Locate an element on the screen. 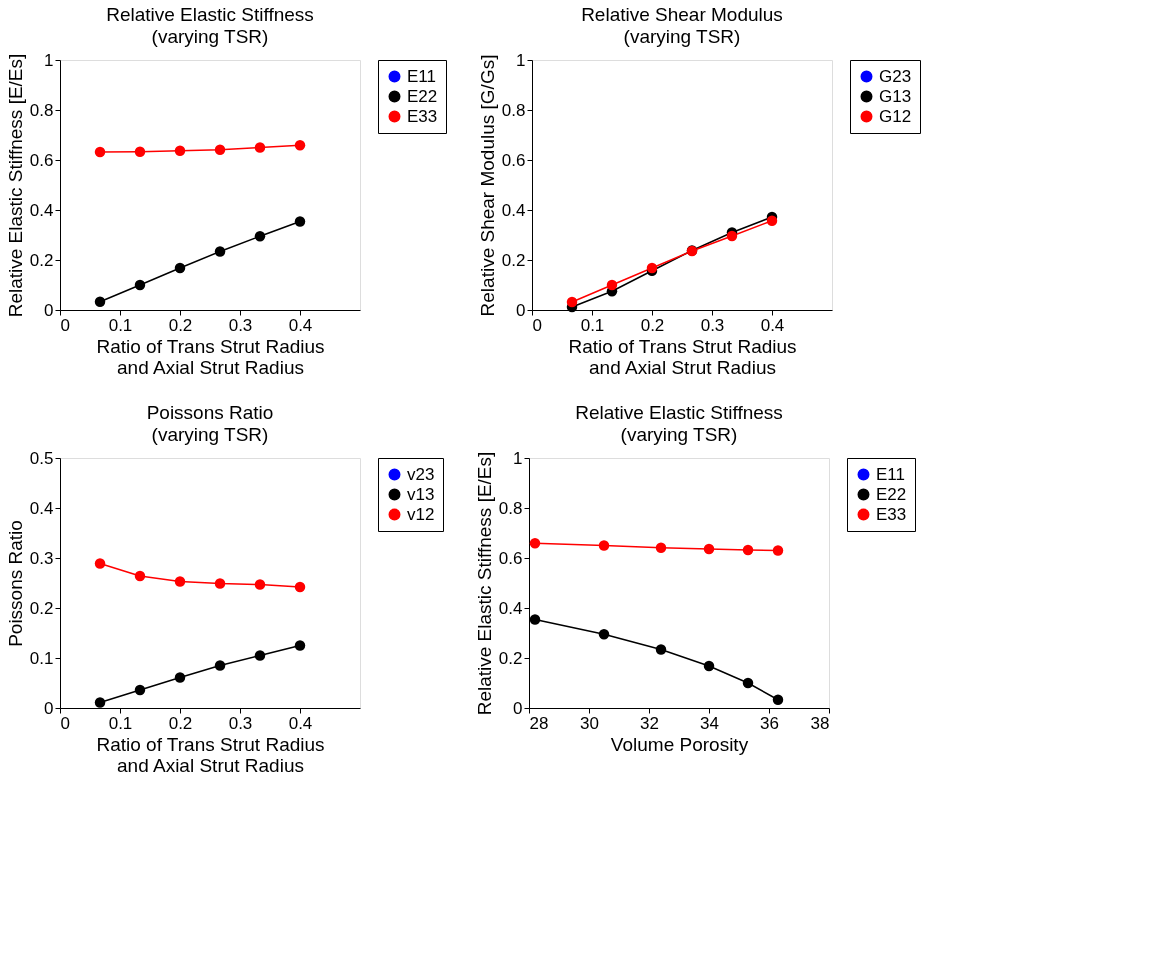  chart-title: Relative Shear Modulus is located at coordinates (682, 14).